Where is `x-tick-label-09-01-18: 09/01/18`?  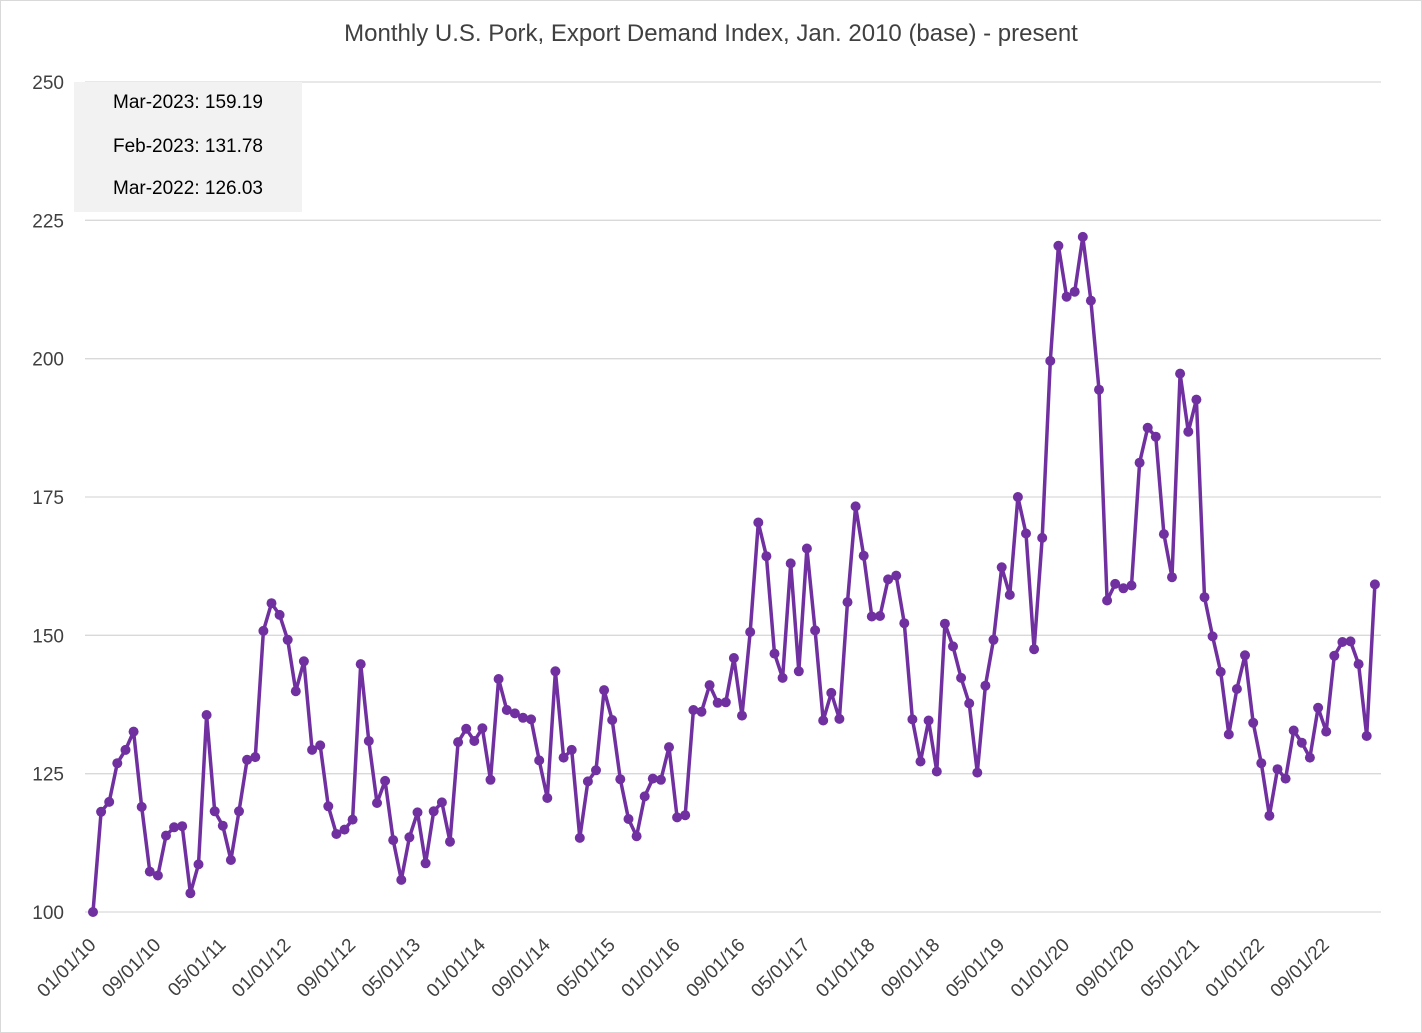
x-tick-label-09-01-18: 09/01/18 is located at coordinates (910, 968).